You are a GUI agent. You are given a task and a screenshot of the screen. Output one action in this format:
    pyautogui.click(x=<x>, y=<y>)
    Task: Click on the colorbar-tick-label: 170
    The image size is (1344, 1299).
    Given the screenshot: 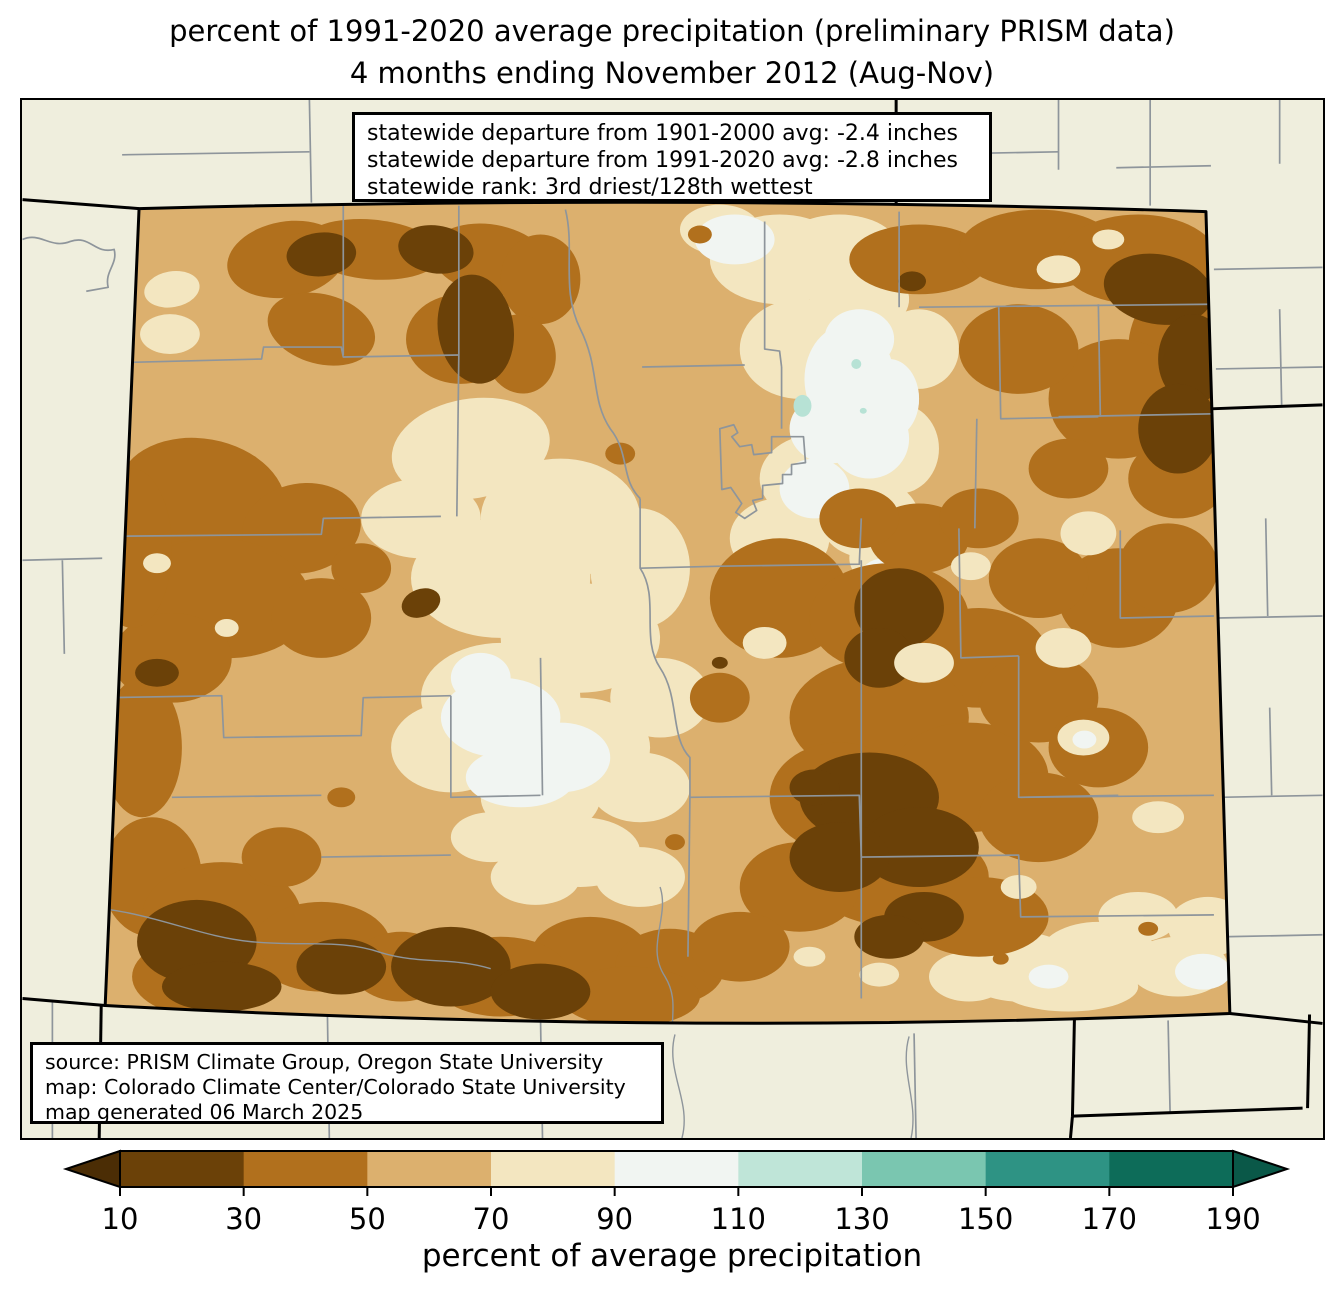 What is the action you would take?
    pyautogui.click(x=1109, y=1219)
    